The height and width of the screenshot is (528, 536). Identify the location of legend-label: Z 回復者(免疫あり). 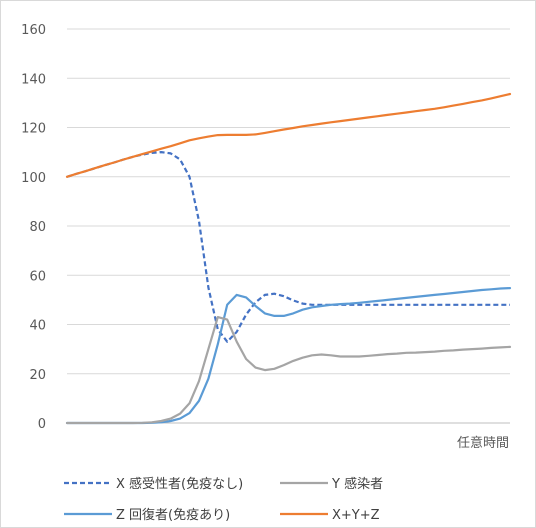
(173, 515).